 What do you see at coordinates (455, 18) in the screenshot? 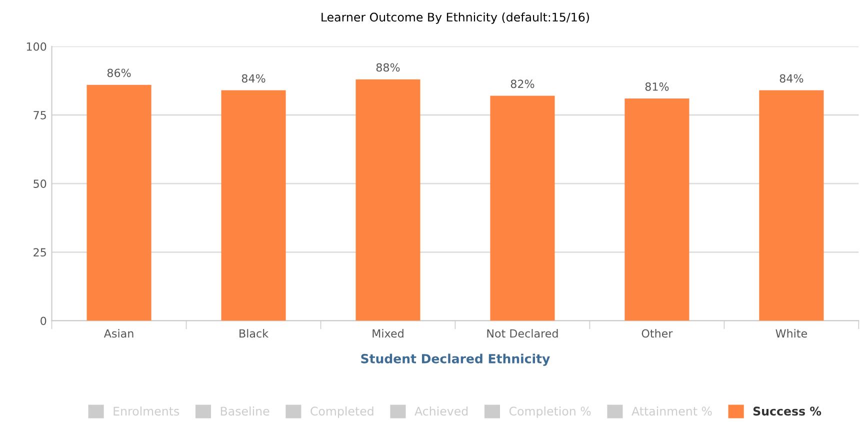
I see `chart-title: Learner Outcome By Ethnicity (default:15/16)` at bounding box center [455, 18].